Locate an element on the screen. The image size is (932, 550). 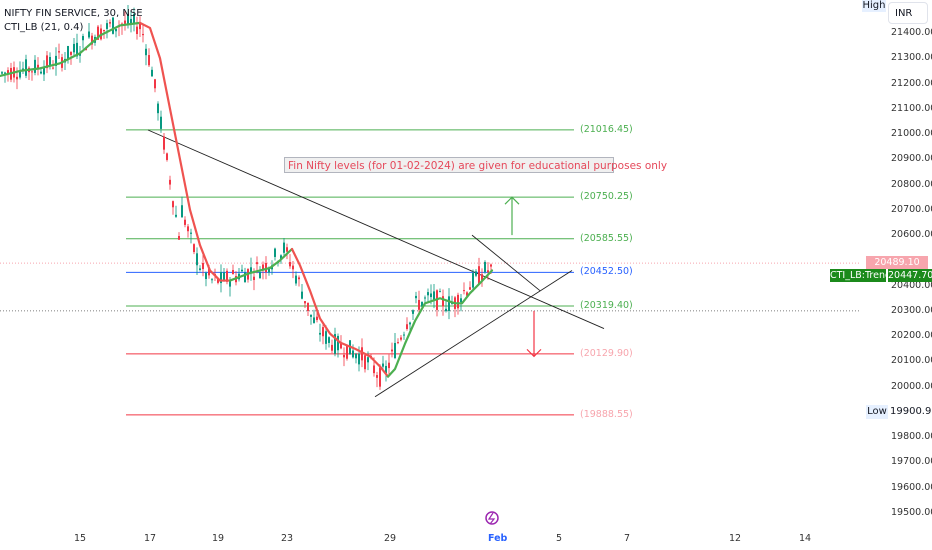
x-tick-label: 23 is located at coordinates (287, 538).